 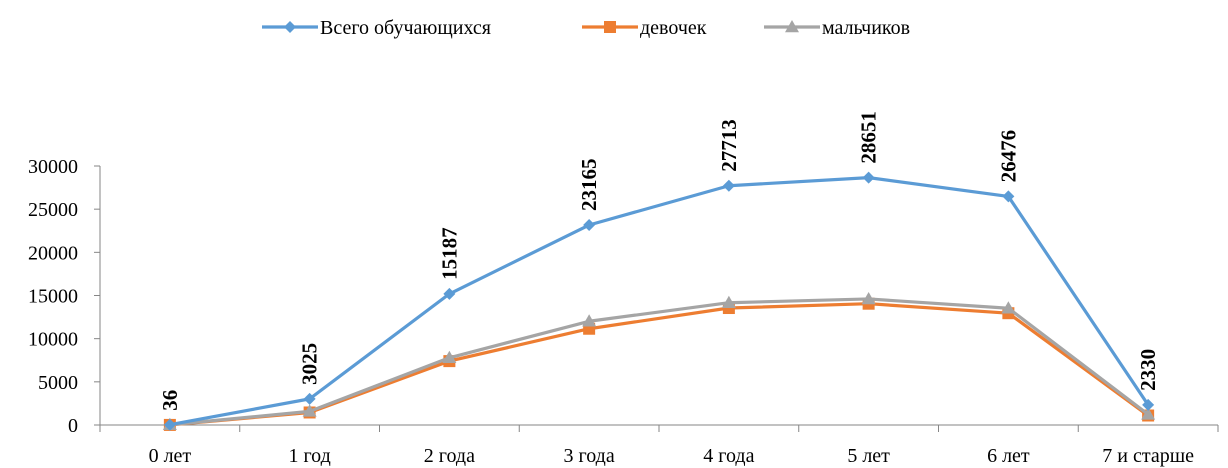 I want to click on legend-item-мальчиков: мальчиков, so click(x=837, y=28).